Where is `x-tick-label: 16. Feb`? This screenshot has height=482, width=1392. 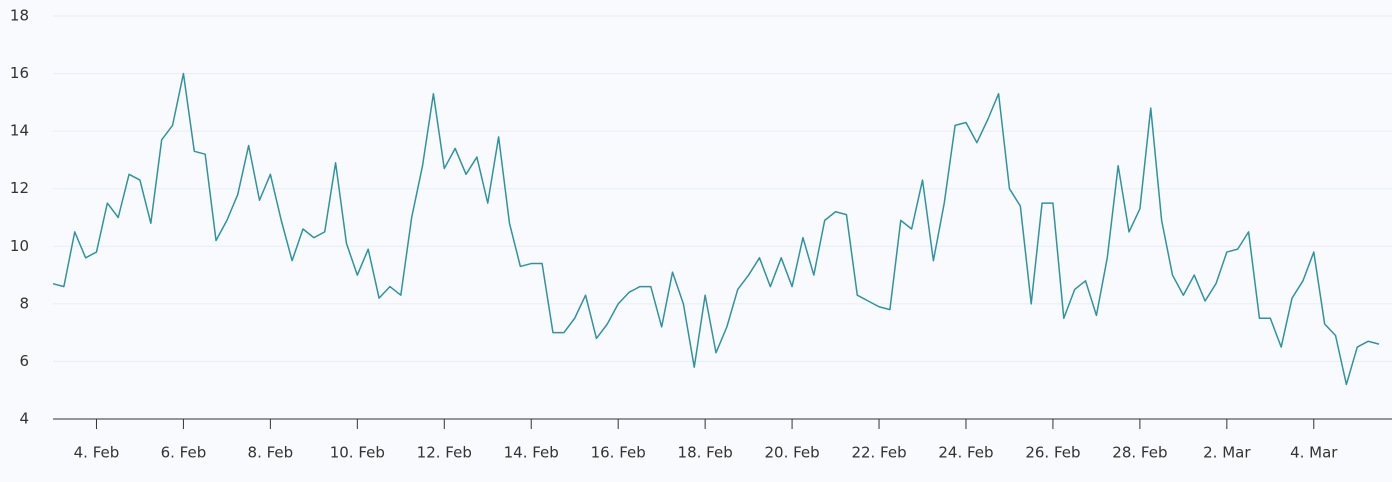 x-tick-label: 16. Feb is located at coordinates (618, 453).